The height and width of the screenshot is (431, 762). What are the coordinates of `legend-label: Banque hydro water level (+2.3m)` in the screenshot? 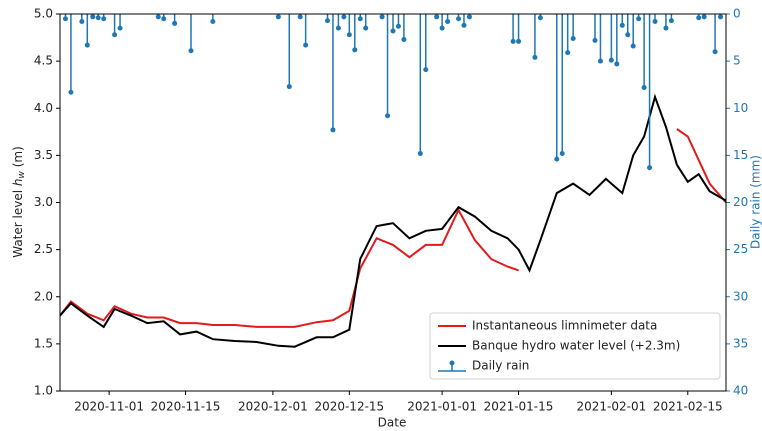 It's located at (576, 346).